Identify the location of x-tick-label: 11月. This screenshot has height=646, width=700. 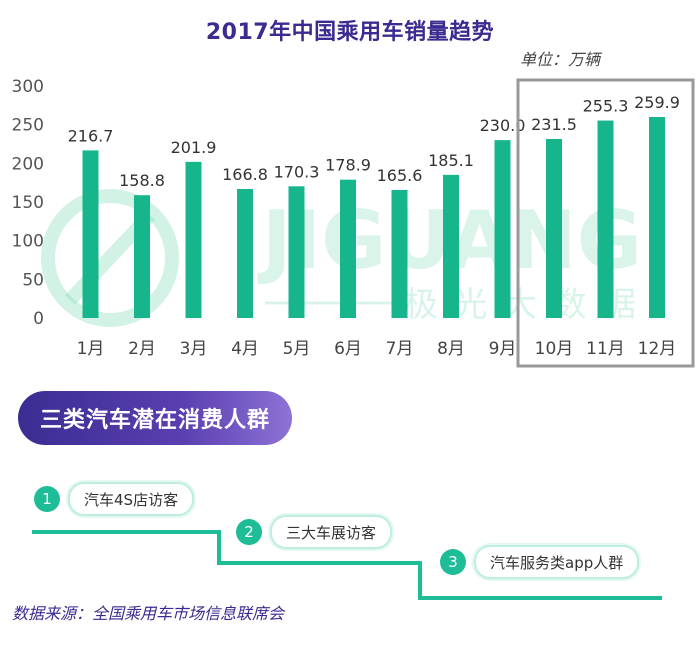
(605, 349).